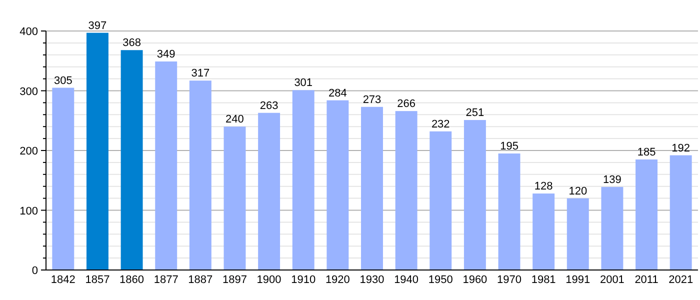 The image size is (700, 300). I want to click on data-label: 139, so click(612, 180).